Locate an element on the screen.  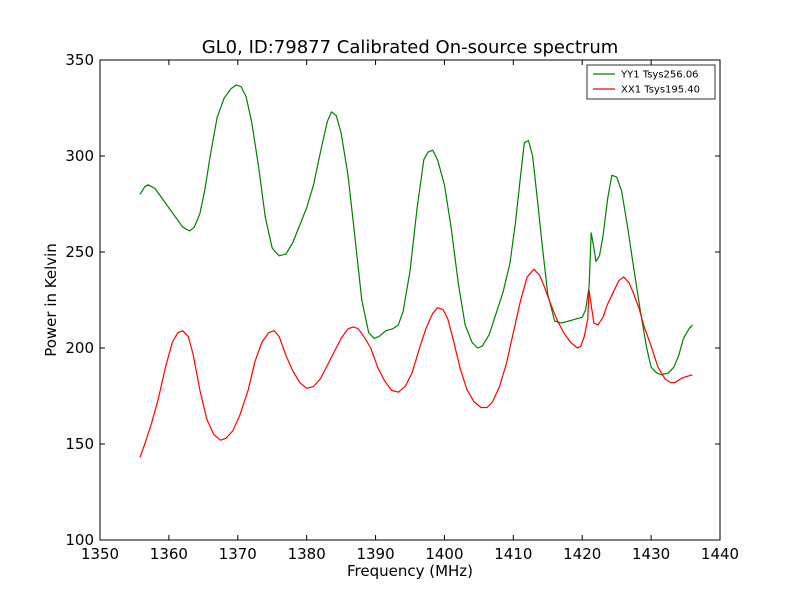
y-tick-label: 300 is located at coordinates (79, 156).